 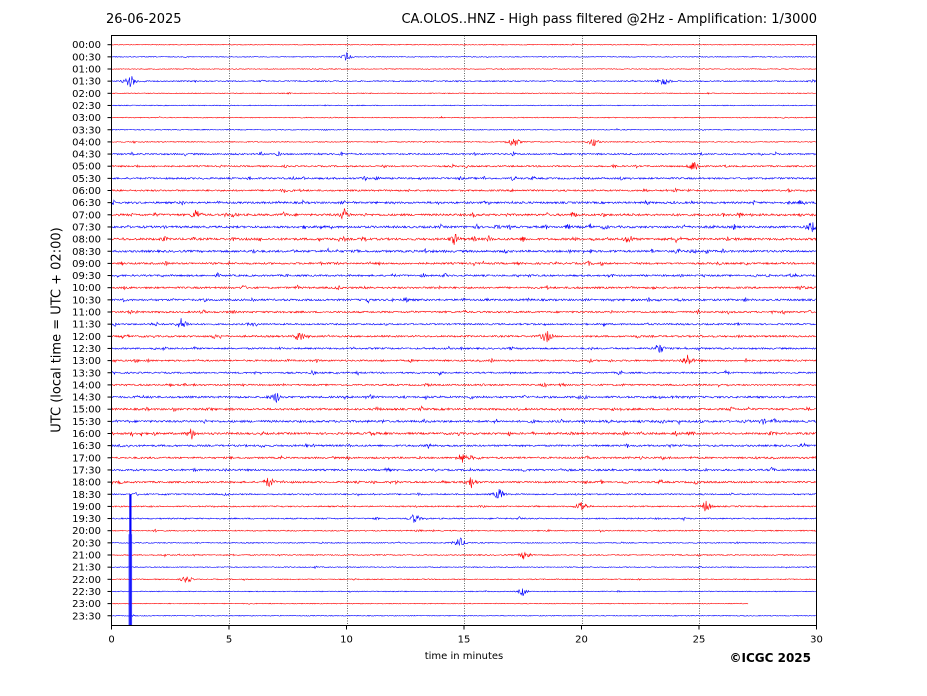 What do you see at coordinates (86, 556) in the screenshot?
I see `row-label: 21:00` at bounding box center [86, 556].